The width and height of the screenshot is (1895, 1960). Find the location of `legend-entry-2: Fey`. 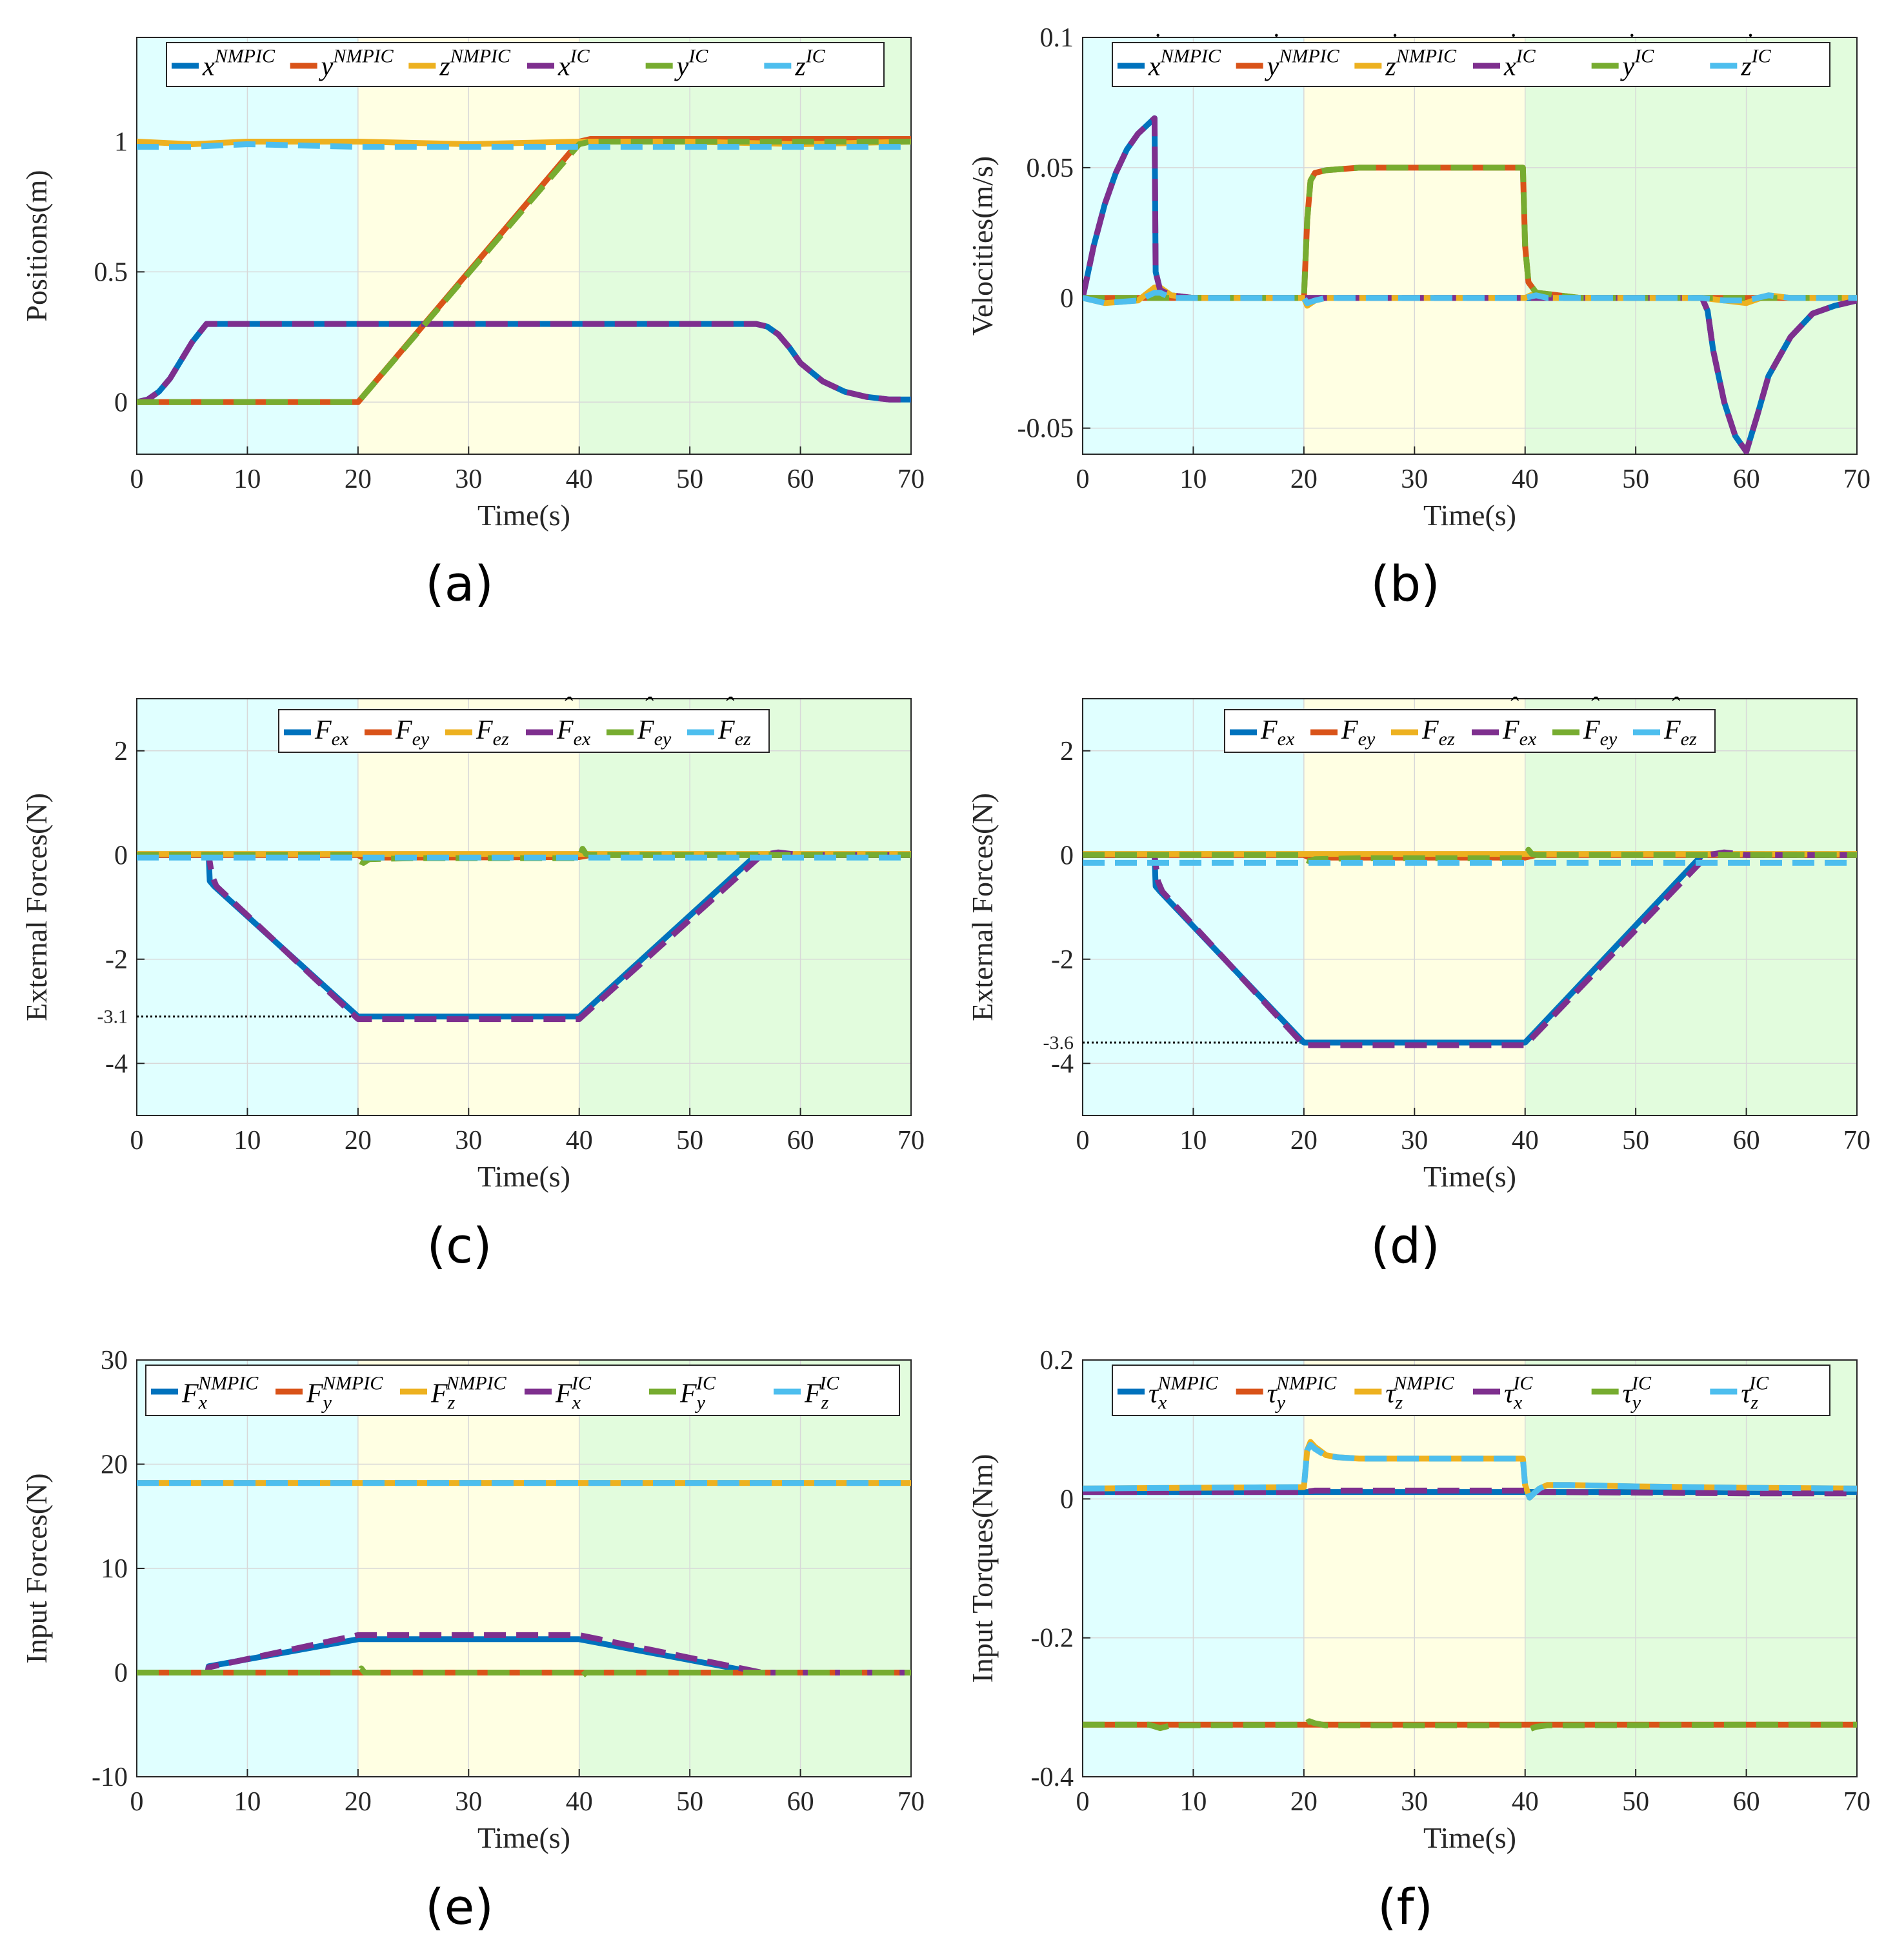

legend-entry-2: Fey is located at coordinates (1359, 732).